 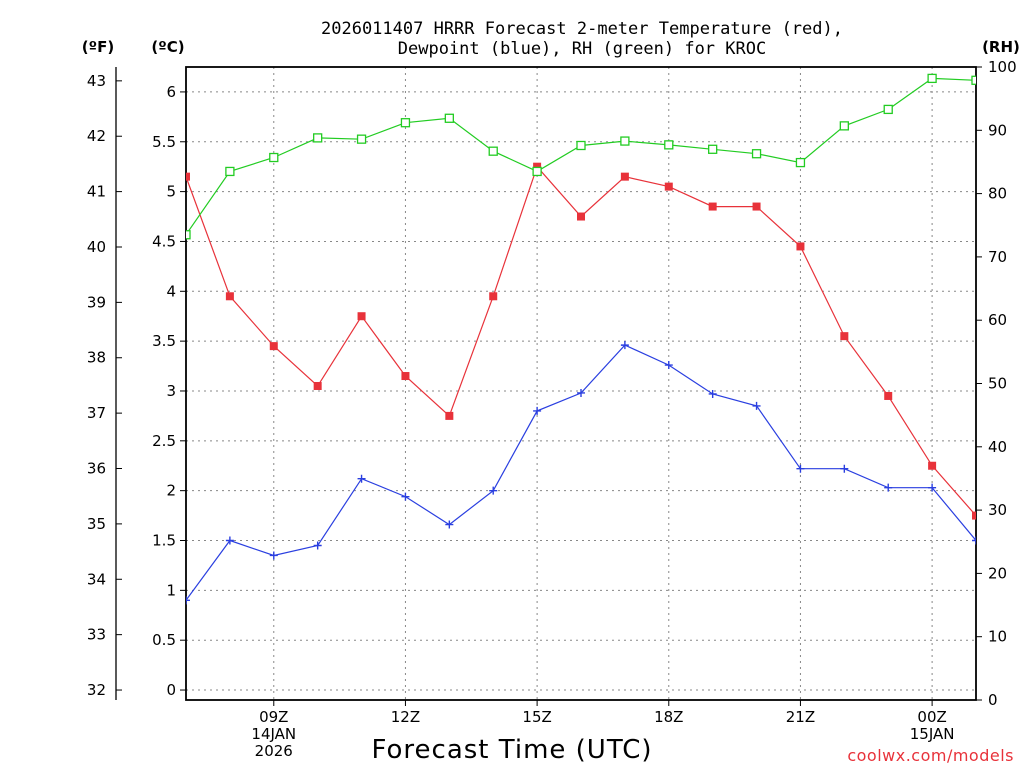 I want to click on fahrenheit-tick-label: 34, so click(x=96, y=579).